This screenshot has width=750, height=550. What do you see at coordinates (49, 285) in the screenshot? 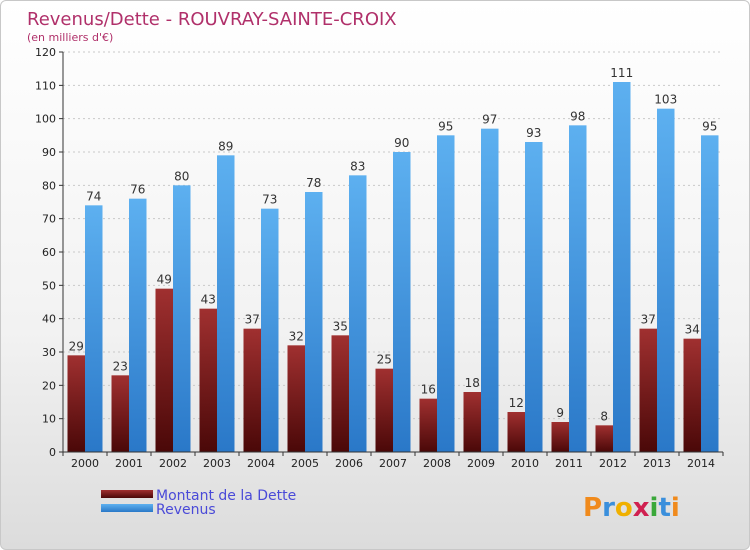
I see `y-tick-label: 50` at bounding box center [49, 285].